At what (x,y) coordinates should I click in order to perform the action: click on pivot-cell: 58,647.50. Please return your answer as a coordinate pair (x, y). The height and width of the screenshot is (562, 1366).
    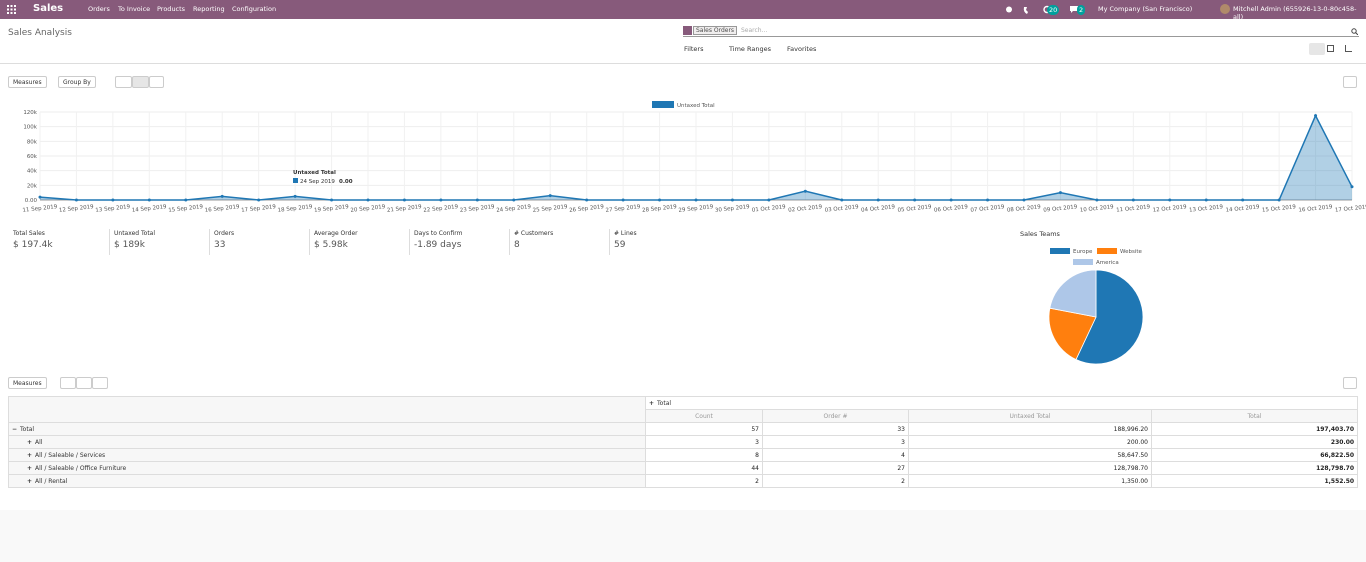
    Looking at the image, I should click on (1030, 455).